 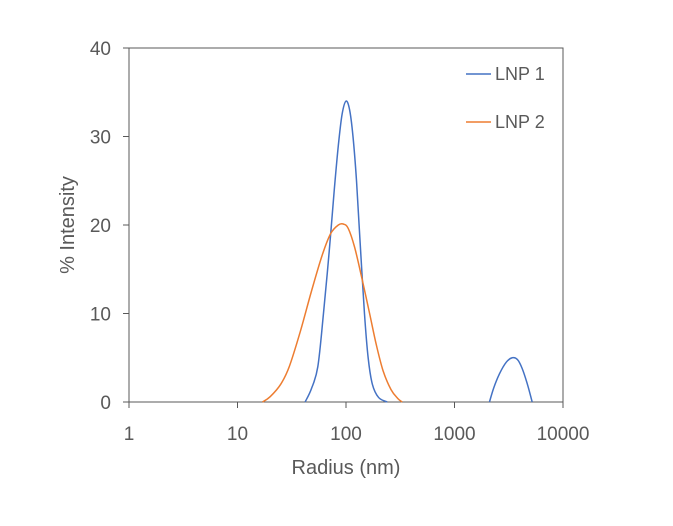 I want to click on x-tick-label: 10, so click(x=237, y=434).